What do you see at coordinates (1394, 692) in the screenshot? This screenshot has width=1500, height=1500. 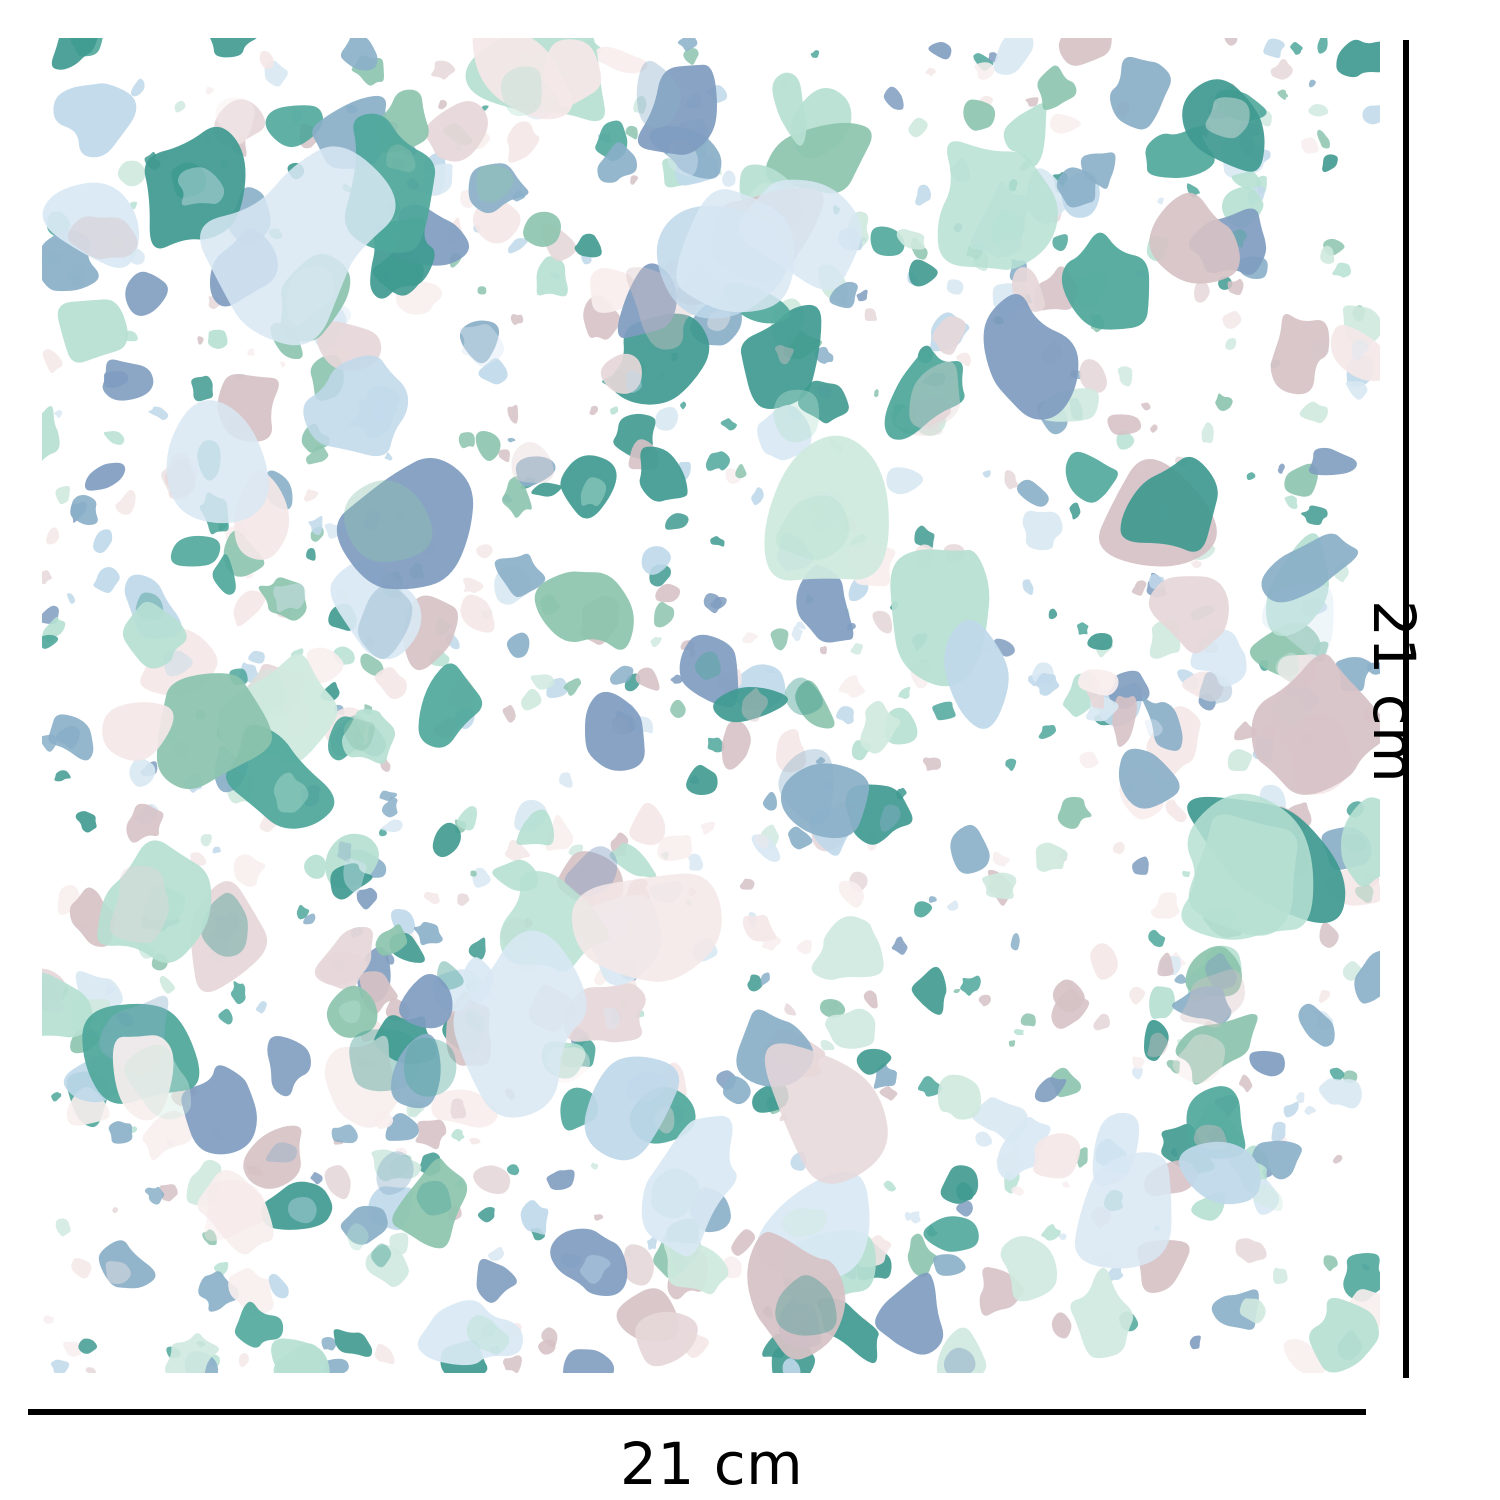 I see `vertical-dimension-label: 21 cm` at bounding box center [1394, 692].